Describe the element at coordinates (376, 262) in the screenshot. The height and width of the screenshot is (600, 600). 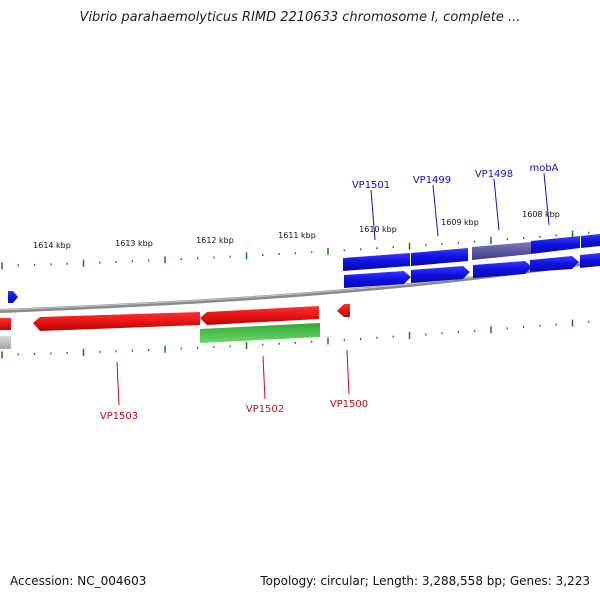
I see `gene-vp1501` at that location.